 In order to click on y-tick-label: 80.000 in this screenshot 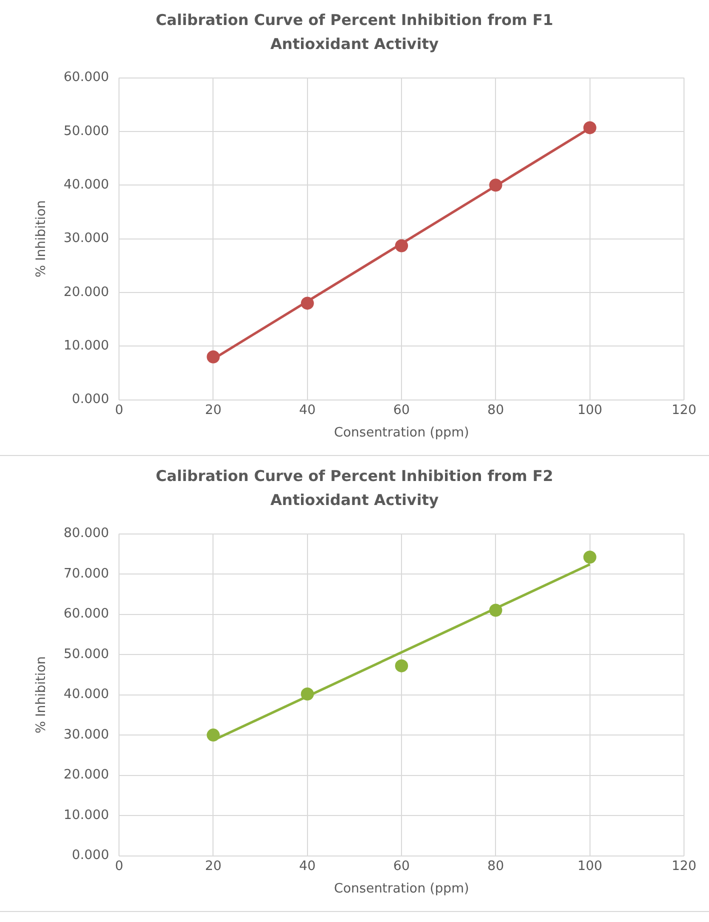, I will do `click(87, 534)`.